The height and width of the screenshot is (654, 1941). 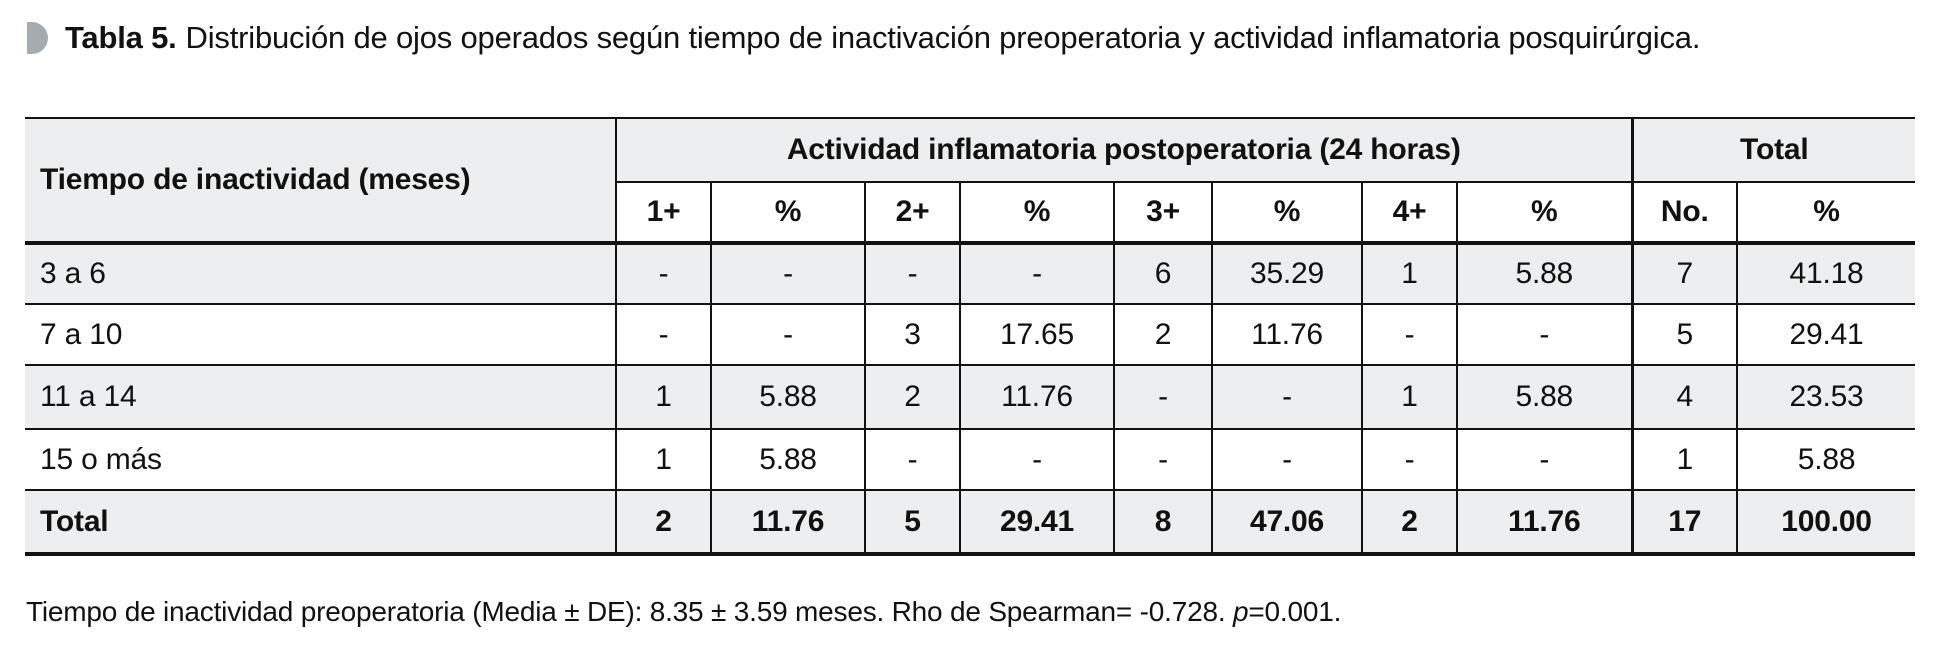 I want to click on corner-header-cell: Tiempo de inactividad (meses), so click(x=321, y=181).